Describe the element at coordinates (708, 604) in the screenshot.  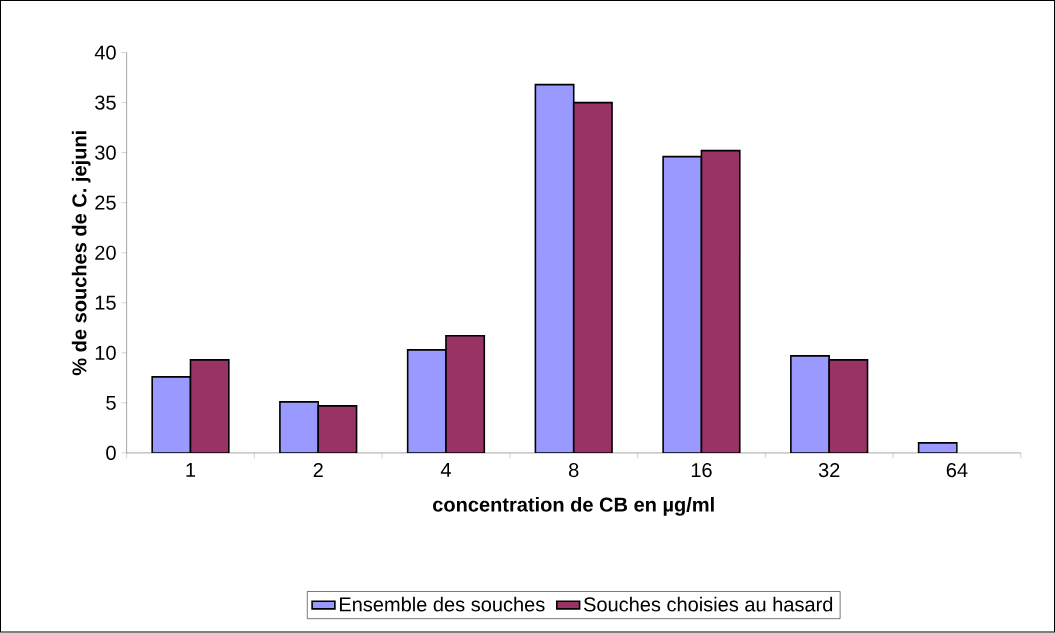
I see `legend-label: Souches choisies au hasard` at that location.